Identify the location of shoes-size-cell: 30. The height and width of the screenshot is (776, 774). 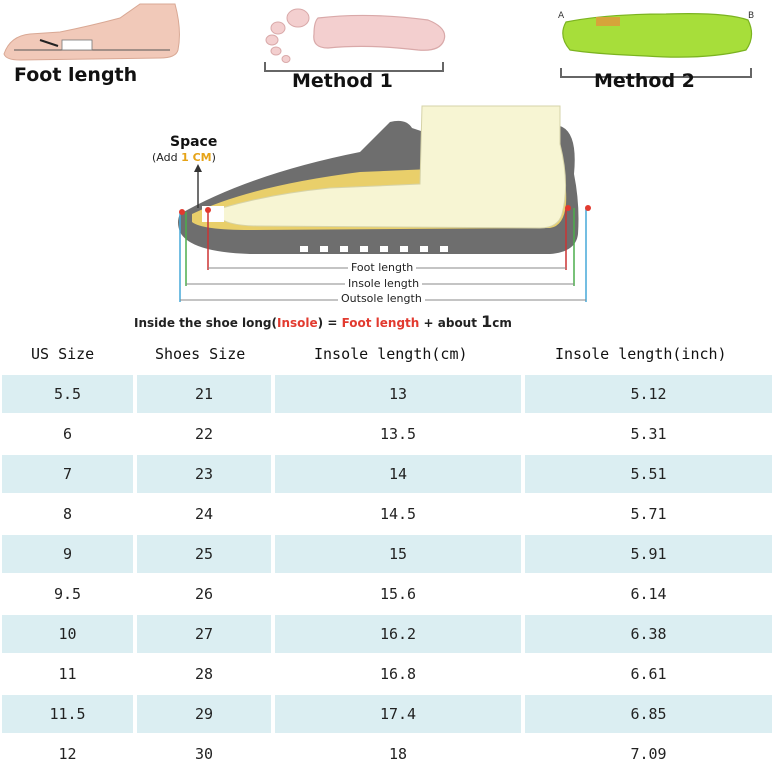
(204, 754).